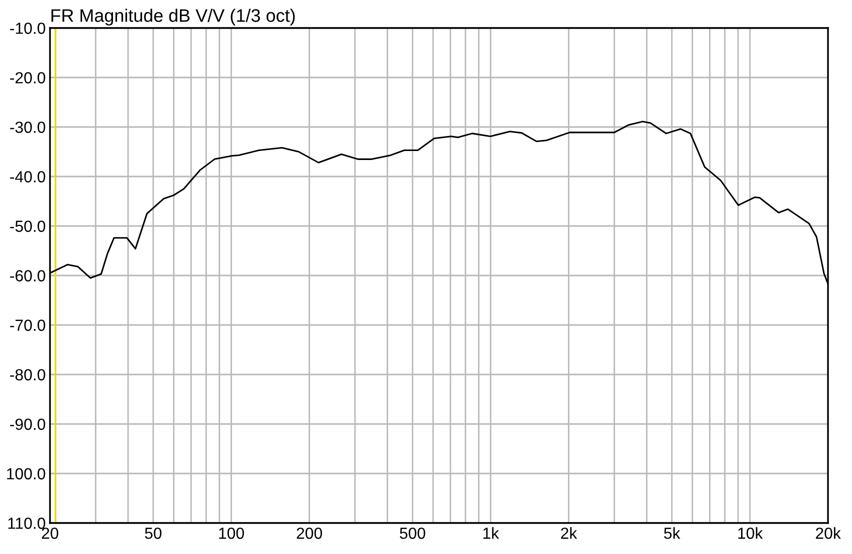  What do you see at coordinates (173, 17) in the screenshot?
I see `chart-title: FR Magnitude dB V/V (1/3 oct)` at bounding box center [173, 17].